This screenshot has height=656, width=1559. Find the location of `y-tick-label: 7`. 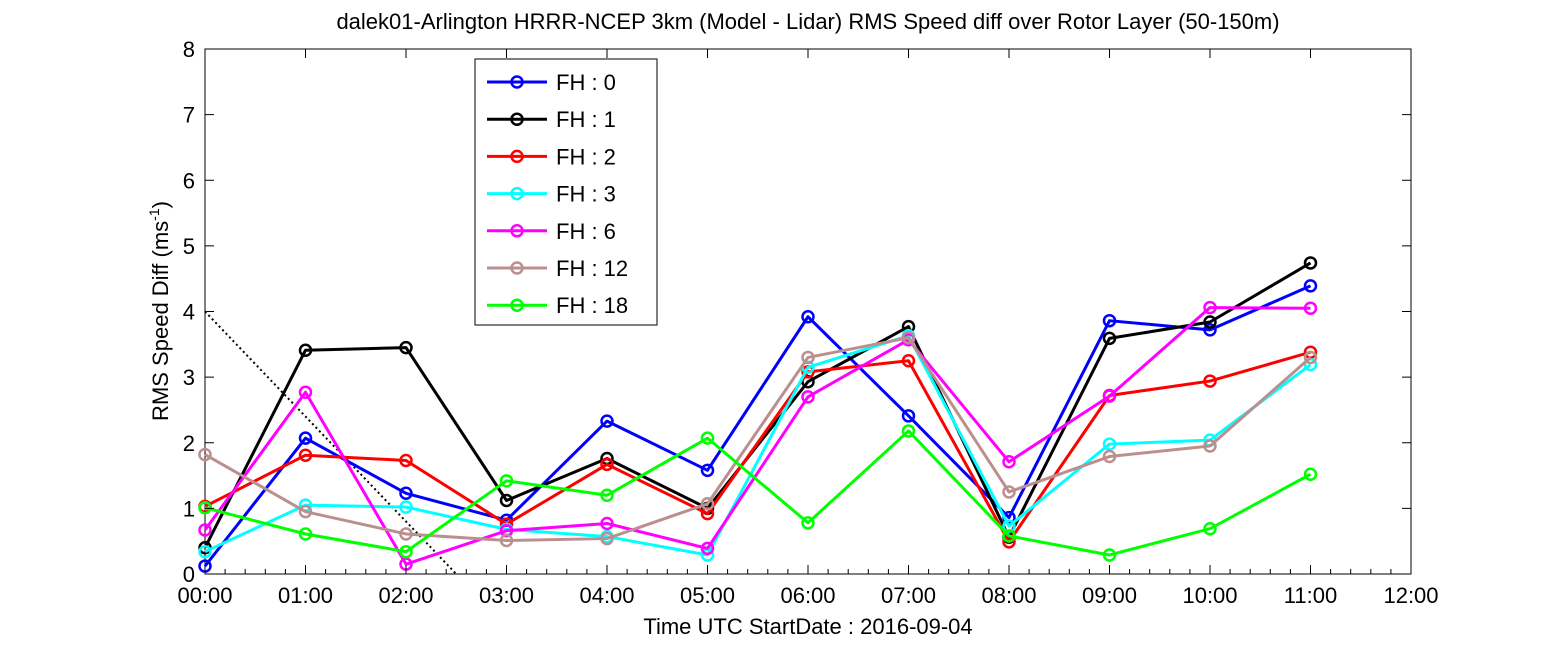

y-tick-label: 7 is located at coordinates (189, 115).